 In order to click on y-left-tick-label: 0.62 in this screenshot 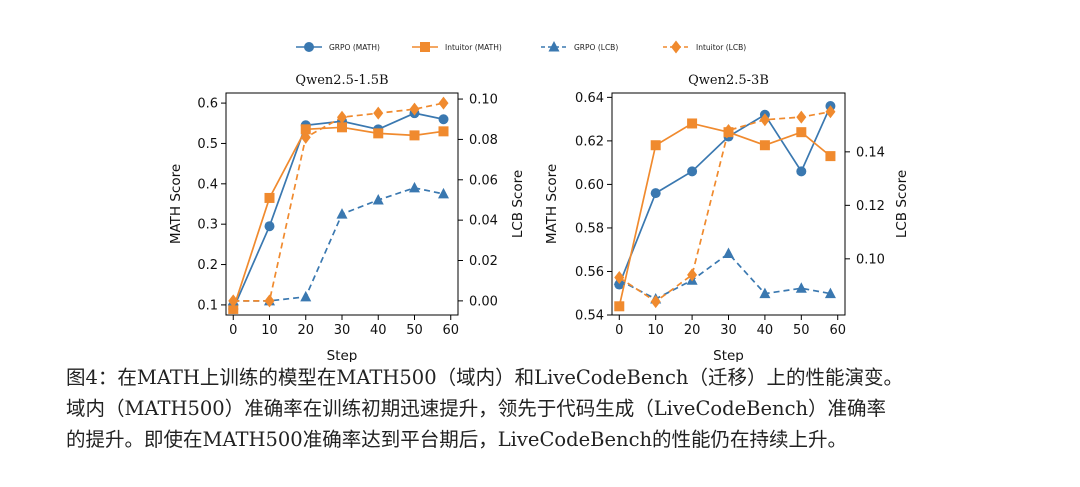, I will do `click(589, 141)`.